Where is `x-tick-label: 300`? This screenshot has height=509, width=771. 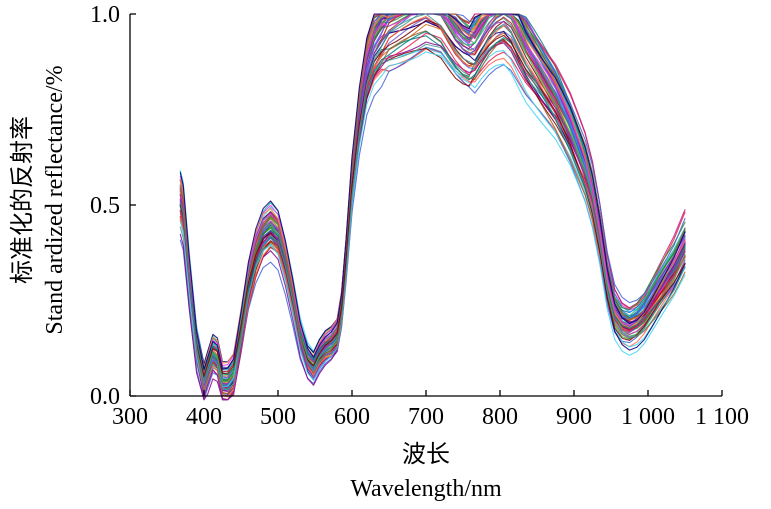 x-tick-label: 300 is located at coordinates (130, 417).